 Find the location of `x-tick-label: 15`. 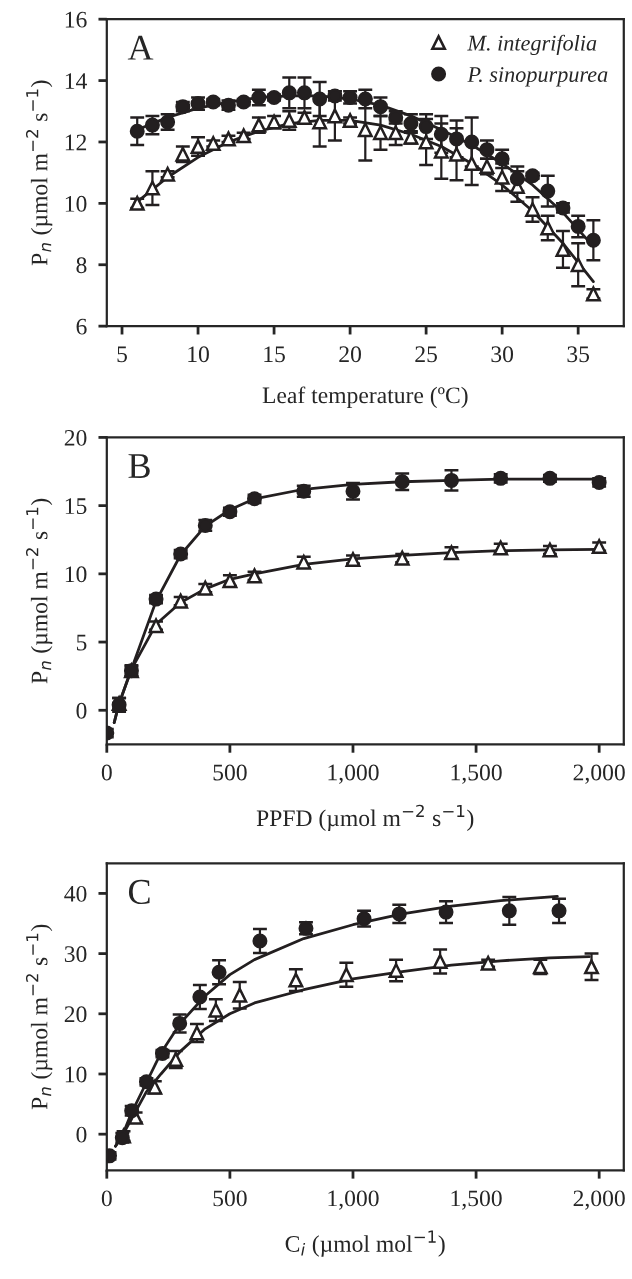

x-tick-label: 15 is located at coordinates (274, 354).